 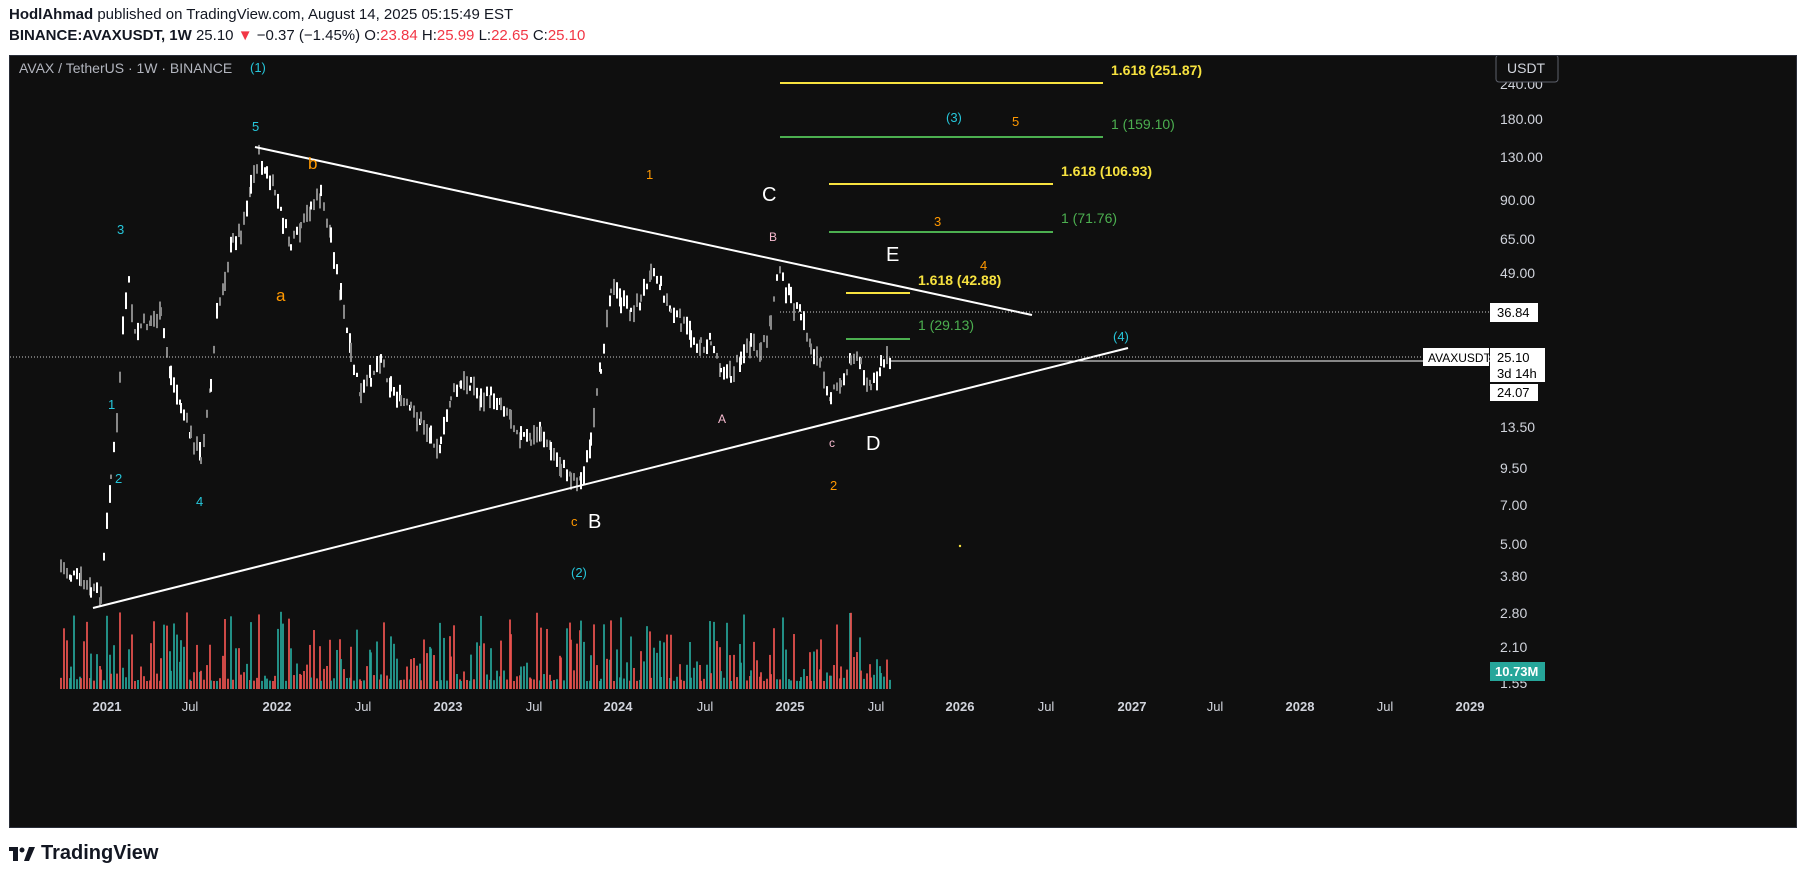 I want to click on author-name: HodlAhmad, so click(x=51, y=14).